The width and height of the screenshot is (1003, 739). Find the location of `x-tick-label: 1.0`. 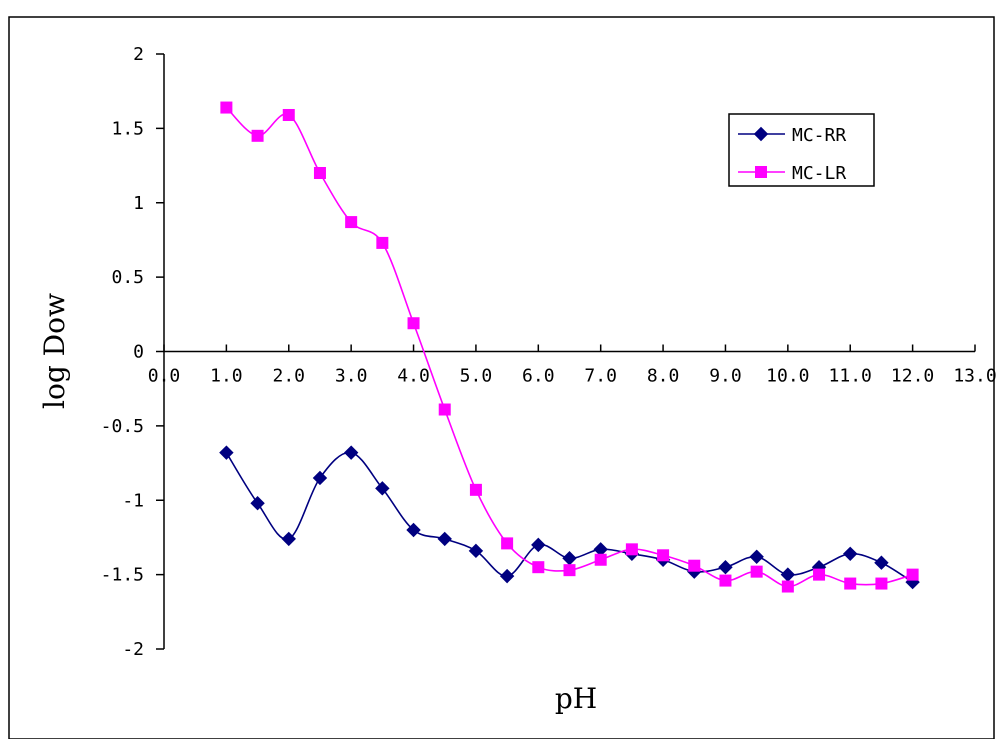

x-tick-label: 1.0 is located at coordinates (226, 376).